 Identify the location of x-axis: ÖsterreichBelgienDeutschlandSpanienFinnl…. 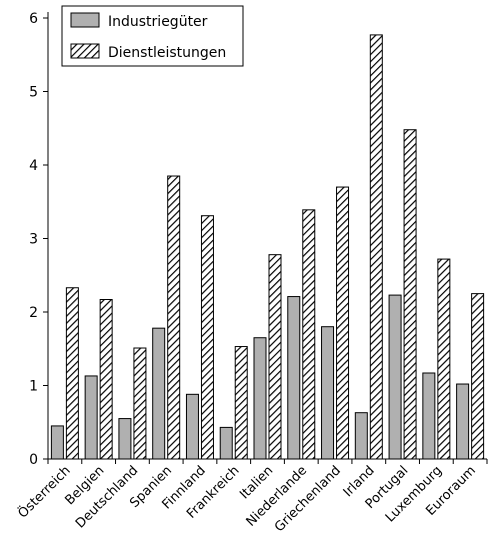
(251, 496).